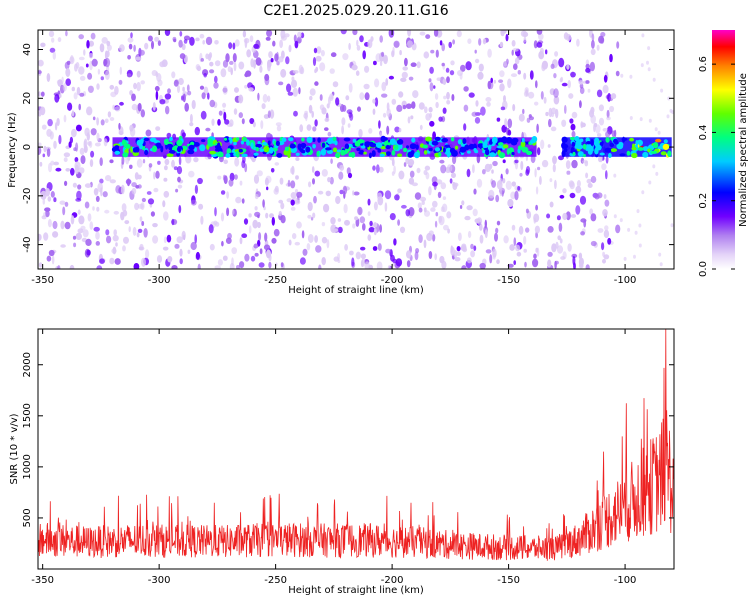  Describe the element at coordinates (355, 11) in the screenshot. I see `figure-title: C2E1.2025.029.20.11.G16` at that location.